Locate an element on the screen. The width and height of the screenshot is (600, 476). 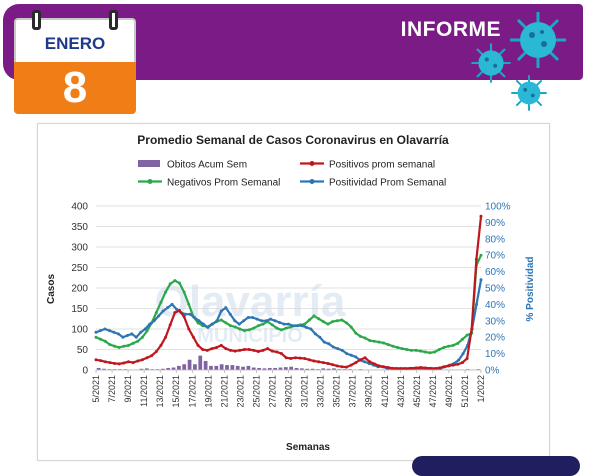
footer-pill is located at coordinates (496, 466).